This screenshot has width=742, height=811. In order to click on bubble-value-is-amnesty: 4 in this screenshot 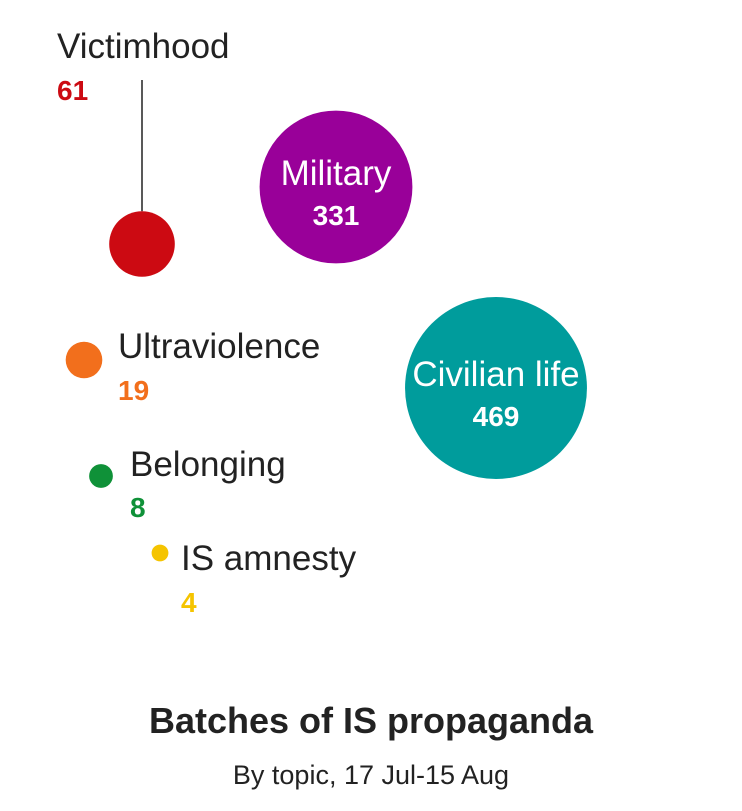, I will do `click(189, 602)`.